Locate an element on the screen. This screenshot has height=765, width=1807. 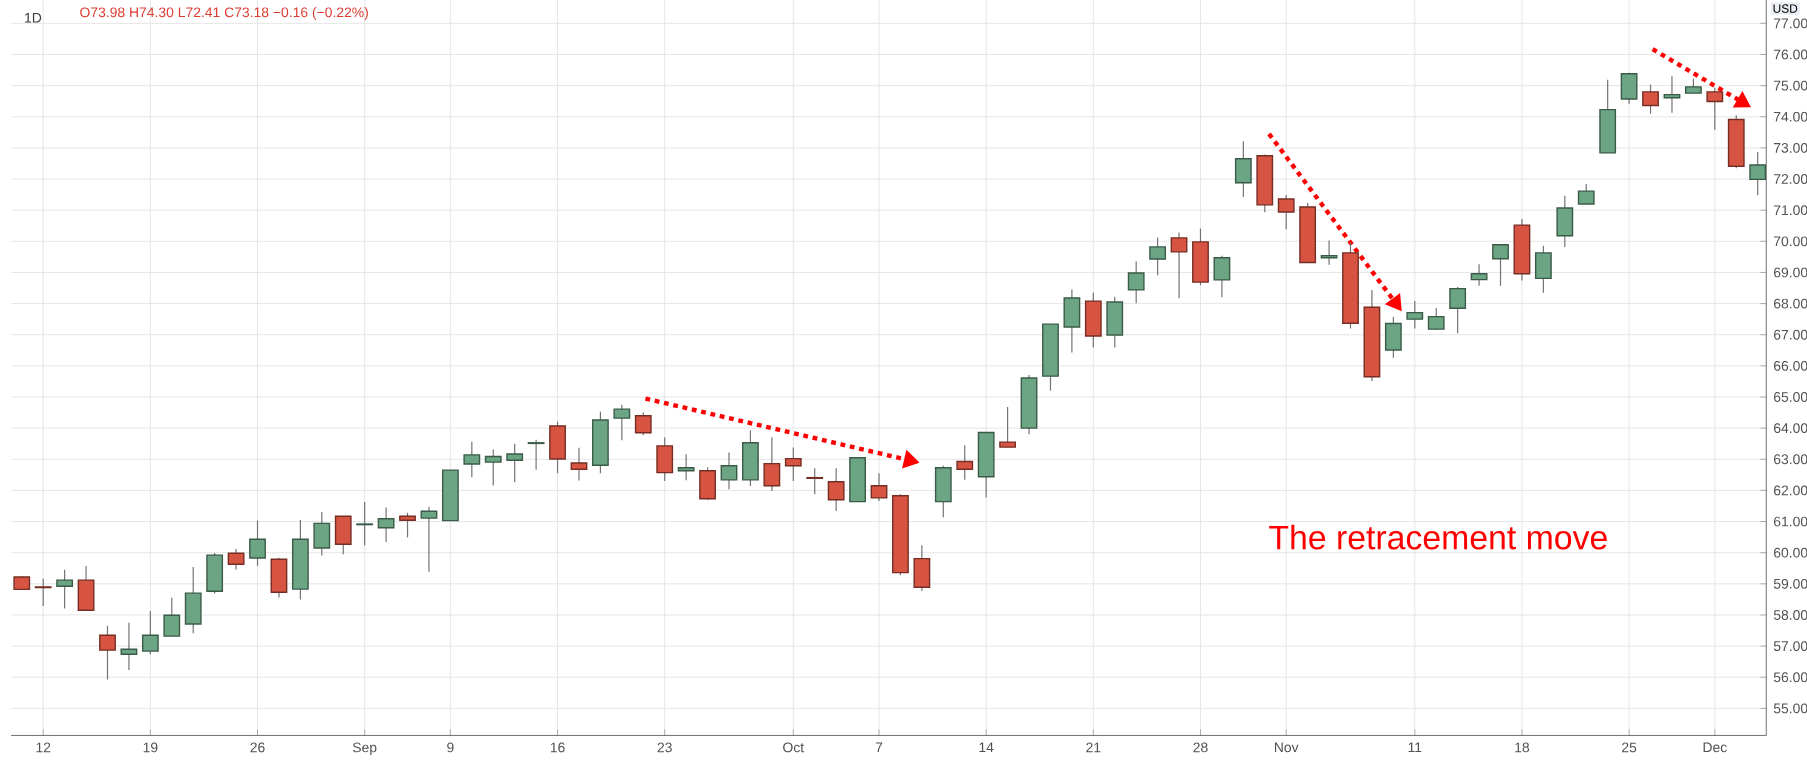
y-tick-label: 56.00 is located at coordinates (1790, 677).